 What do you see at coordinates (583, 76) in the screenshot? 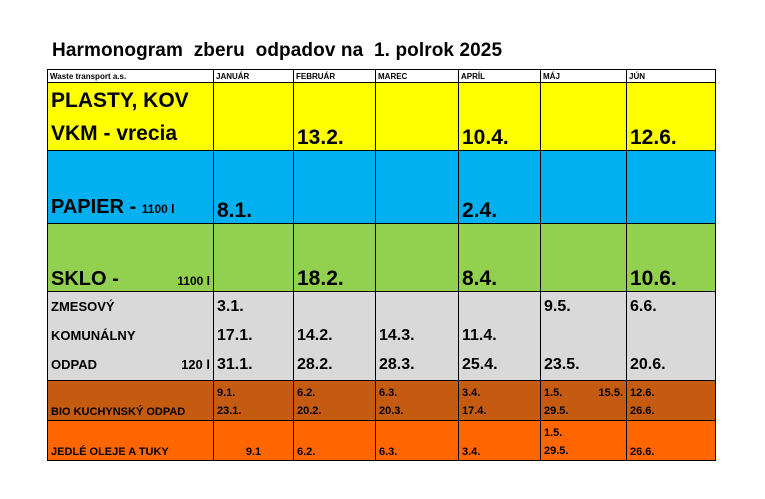
I see `month-header: MÁJ` at bounding box center [583, 76].